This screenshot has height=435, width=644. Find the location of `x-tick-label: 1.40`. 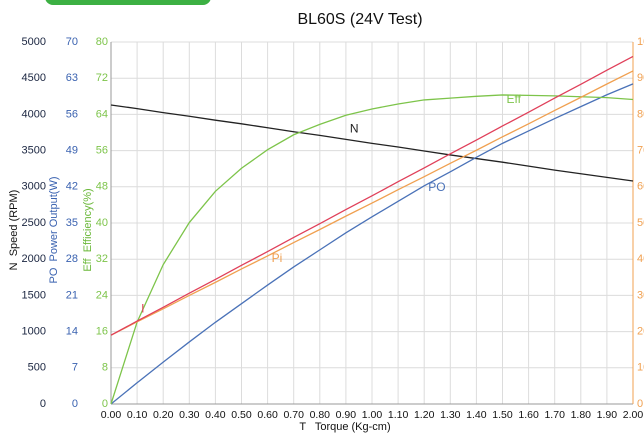

x-tick-label: 1.40 is located at coordinates (476, 415).